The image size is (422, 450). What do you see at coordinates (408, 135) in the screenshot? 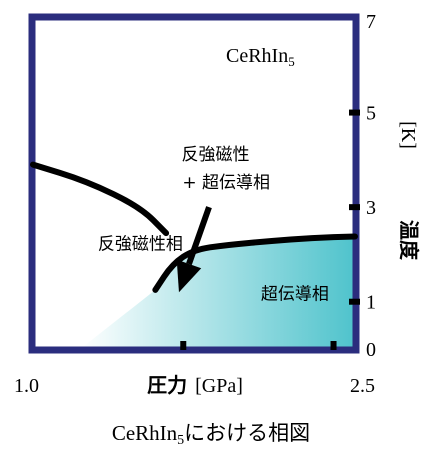
I see `y-axis-unit-label: [K]` at bounding box center [408, 135].